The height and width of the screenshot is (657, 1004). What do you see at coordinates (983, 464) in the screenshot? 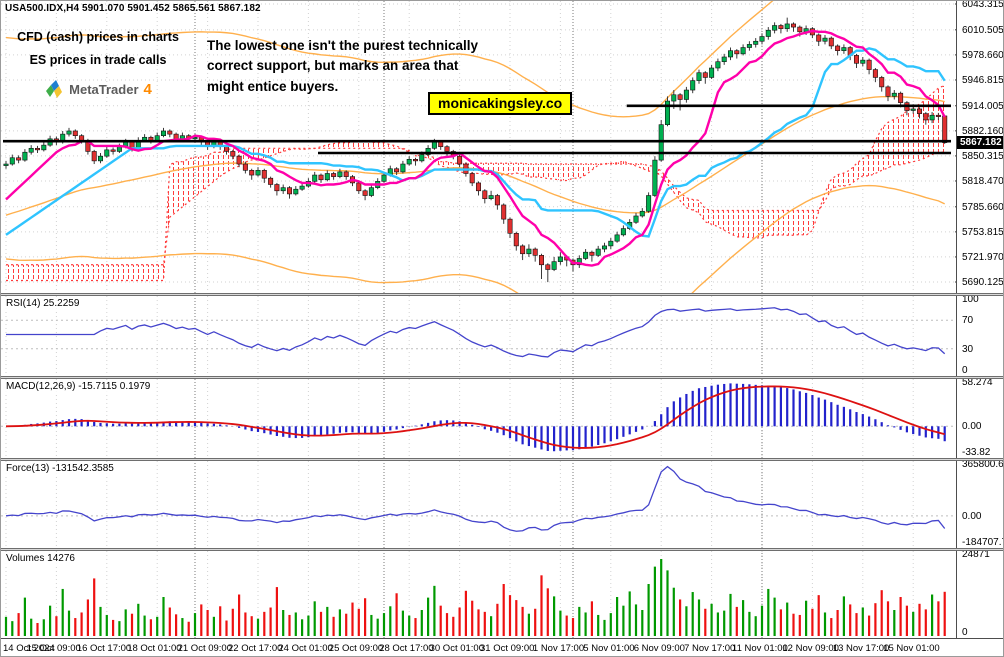
I see `force-axis-label: 365800.693` at bounding box center [983, 464].